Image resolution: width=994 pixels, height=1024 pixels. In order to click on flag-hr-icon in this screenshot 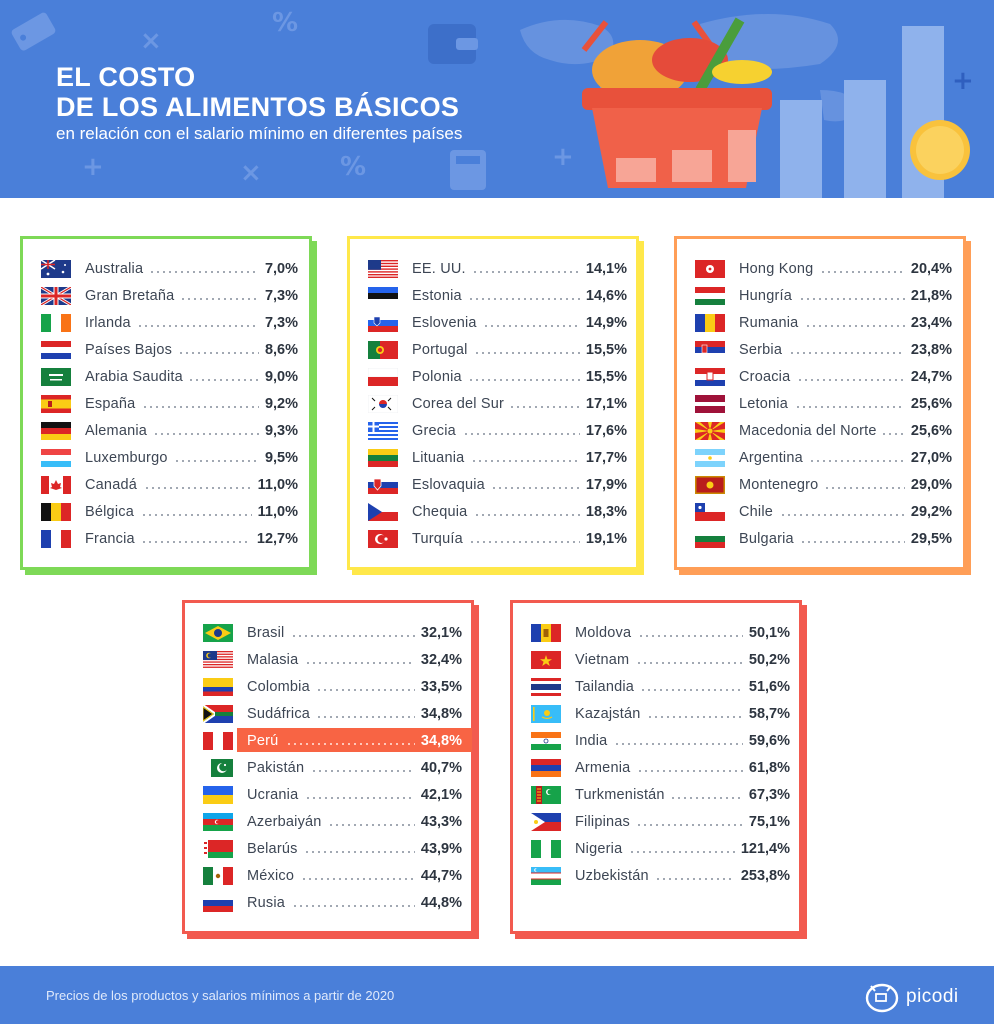, I will do `click(710, 377)`.